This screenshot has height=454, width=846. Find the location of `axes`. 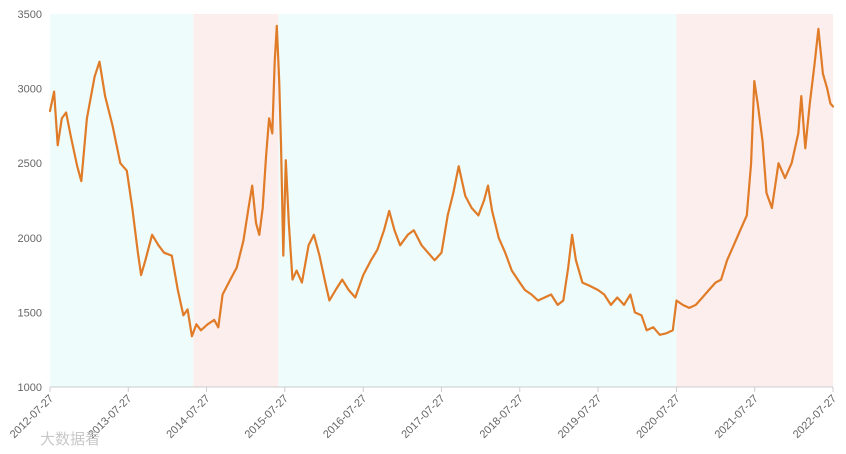

axes is located at coordinates (441, 389).